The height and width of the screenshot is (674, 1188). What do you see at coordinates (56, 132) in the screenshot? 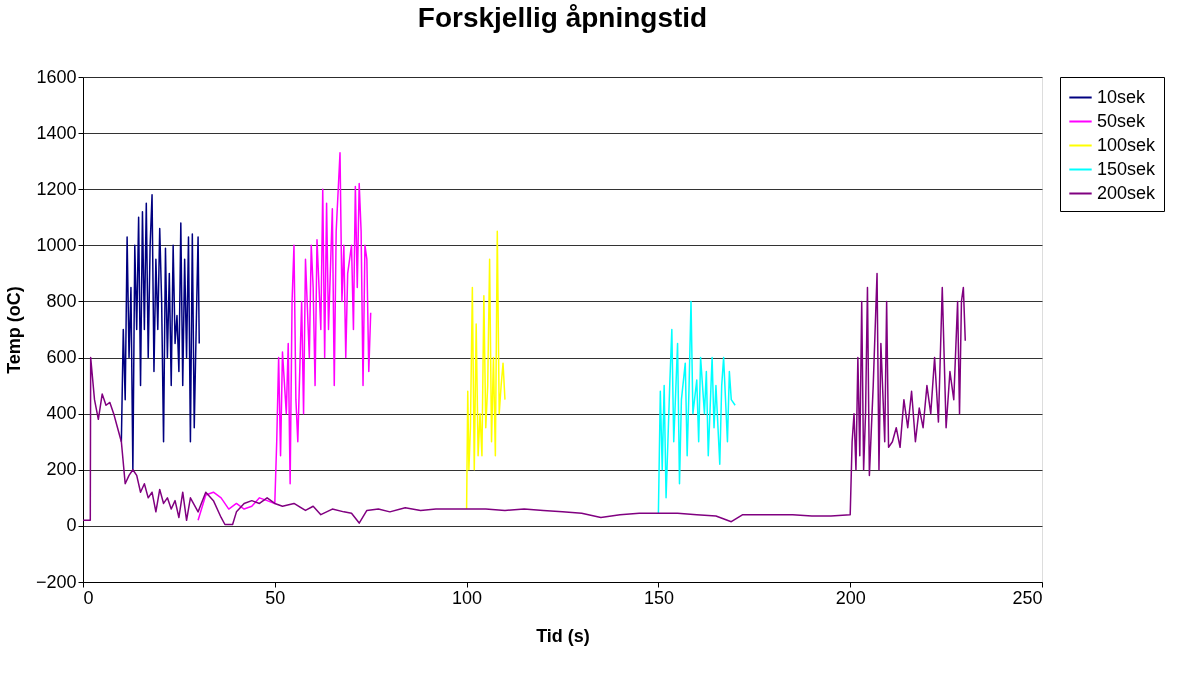
I see `y-tick-label: 1400` at bounding box center [56, 132].